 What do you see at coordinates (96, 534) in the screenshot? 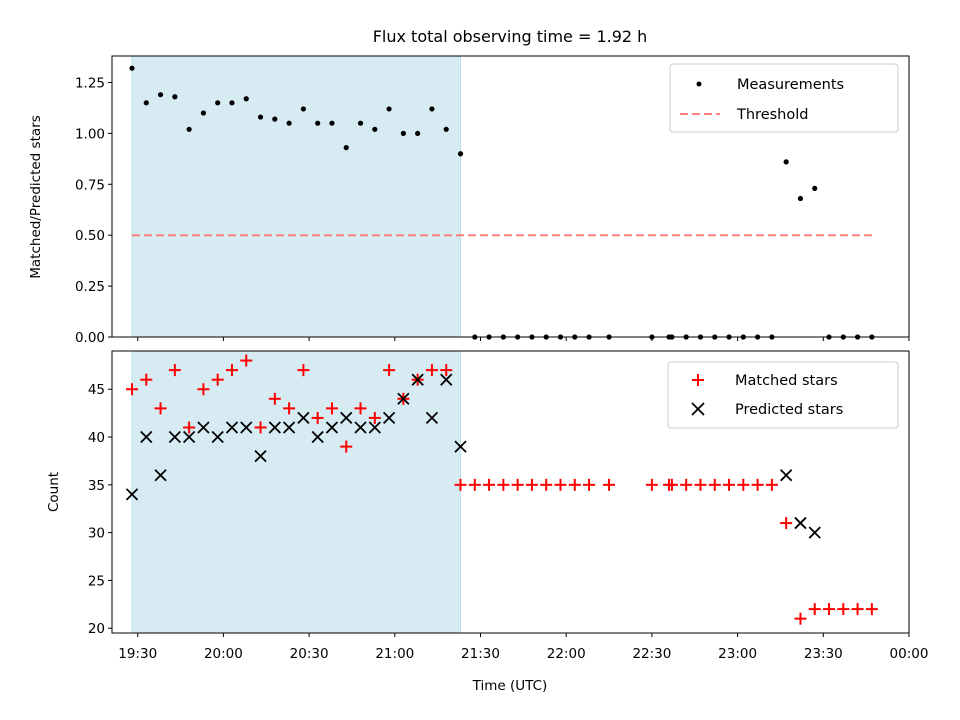
I see `bottom-y-tick-label: 30` at bounding box center [96, 534].